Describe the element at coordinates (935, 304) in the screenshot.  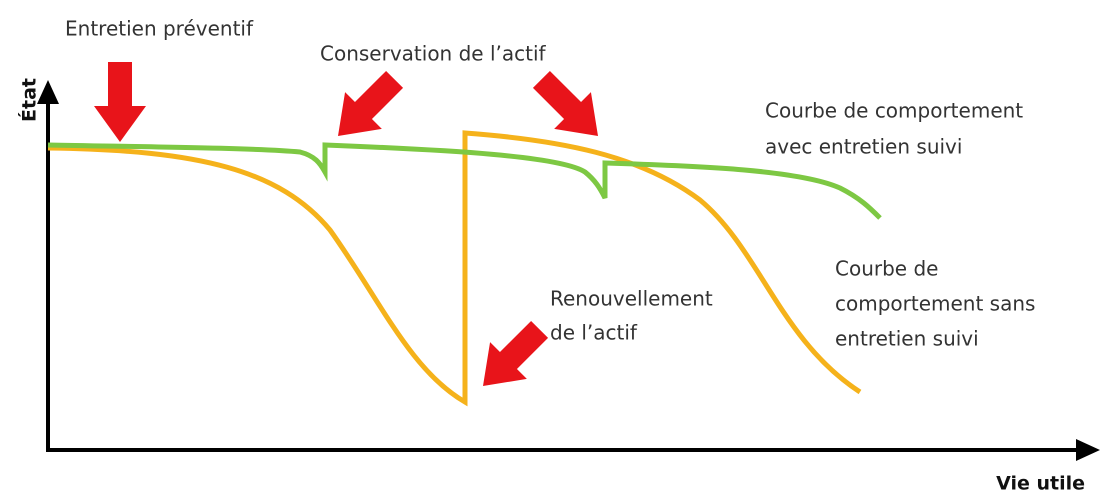
I see `curve-label: comportement sans` at that location.